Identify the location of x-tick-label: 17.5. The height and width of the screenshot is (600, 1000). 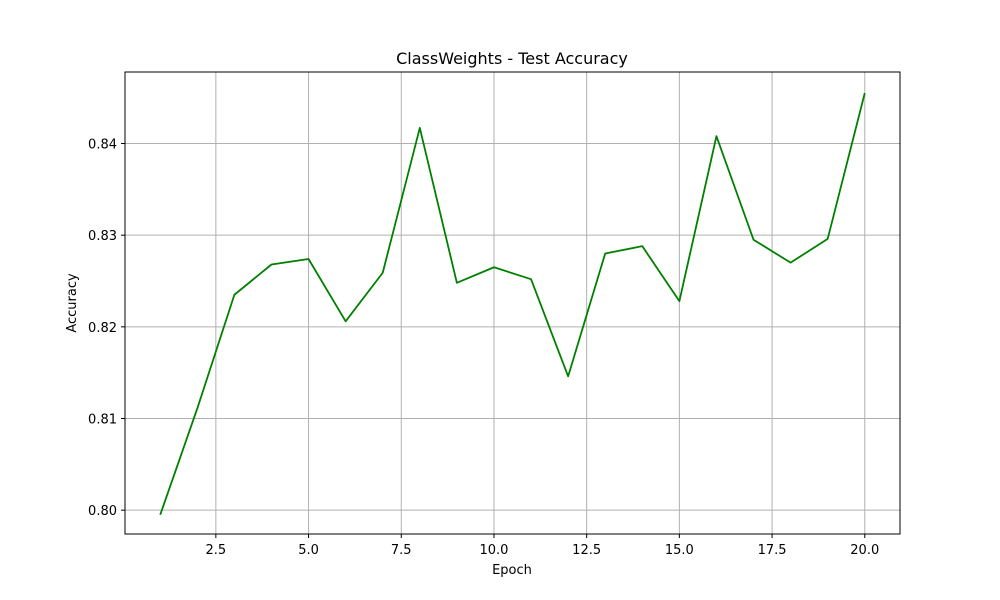
(772, 550).